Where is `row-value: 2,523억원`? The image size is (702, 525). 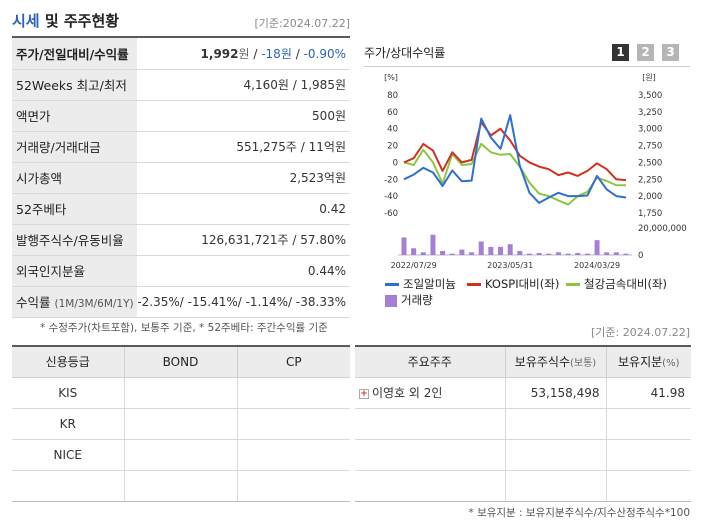 row-value: 2,523억원 is located at coordinates (243, 178).